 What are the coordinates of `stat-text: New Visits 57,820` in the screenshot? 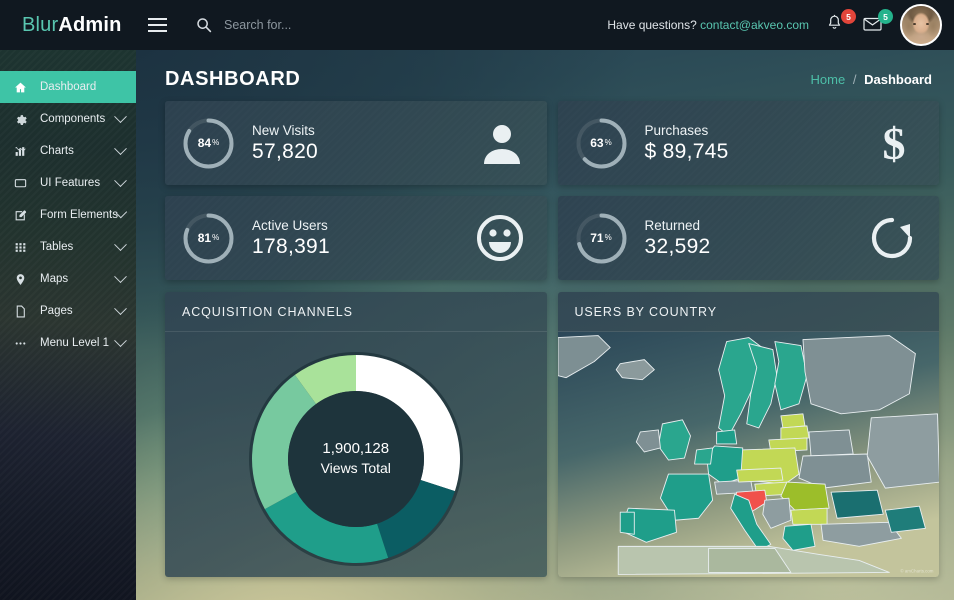 It's located at (285, 143).